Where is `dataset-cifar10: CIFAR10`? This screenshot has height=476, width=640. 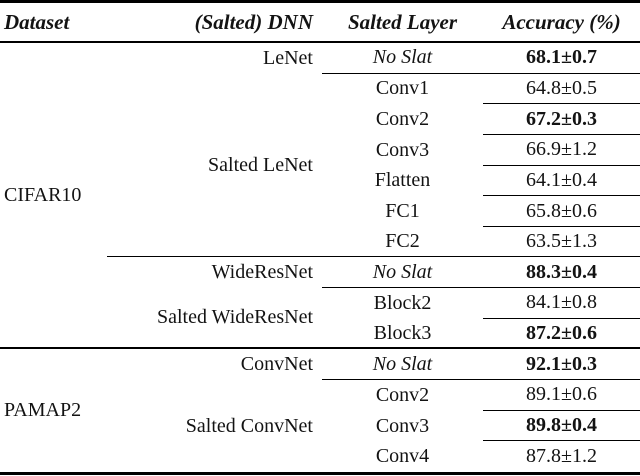
dataset-cifar10: CIFAR10 is located at coordinates (53, 196).